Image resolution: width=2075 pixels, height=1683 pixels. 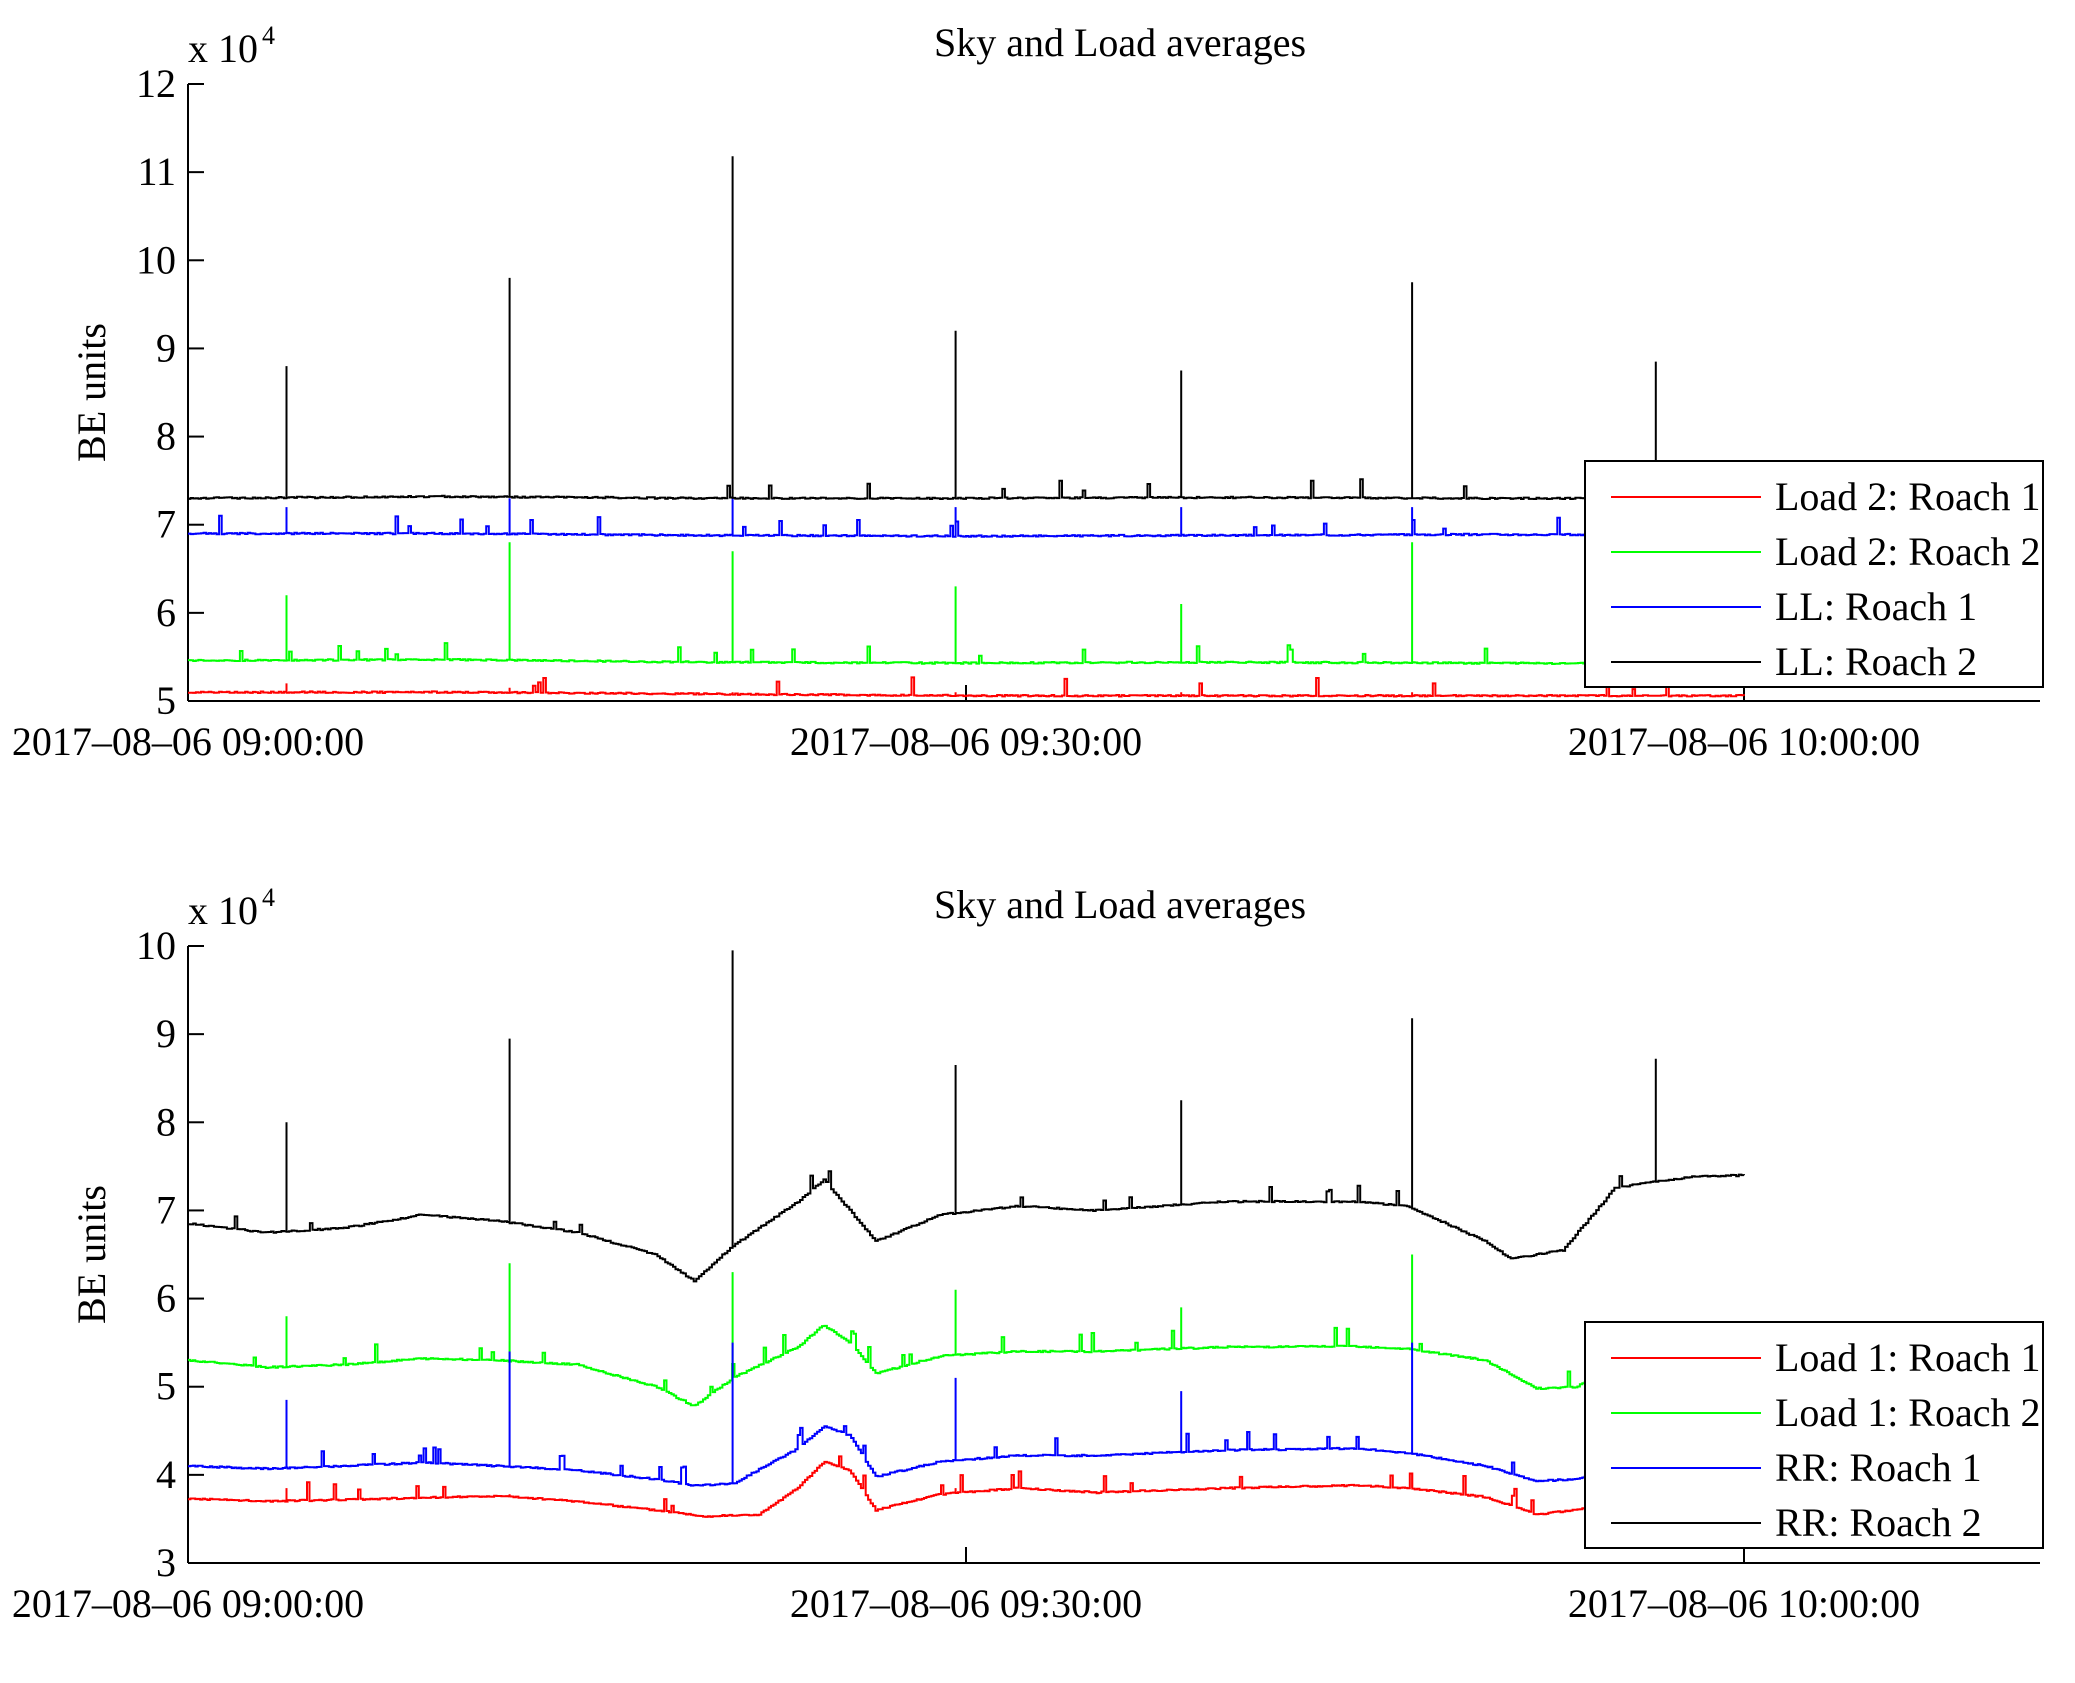 What do you see at coordinates (166, 1474) in the screenshot?
I see `y-tick-label: 4` at bounding box center [166, 1474].